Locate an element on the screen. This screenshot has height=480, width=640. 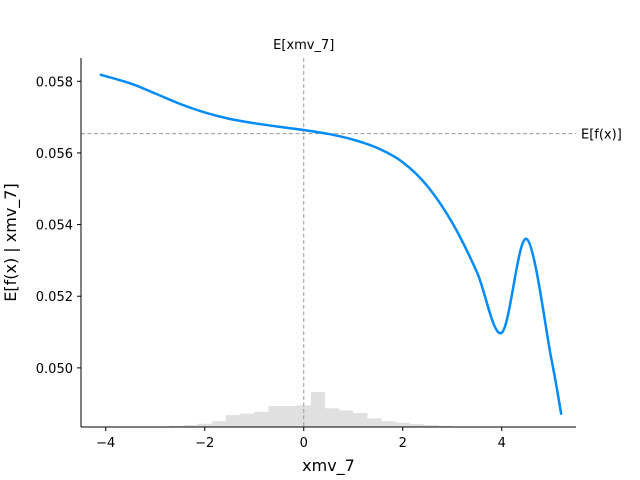
x-tick-label: −4 is located at coordinates (105, 443).